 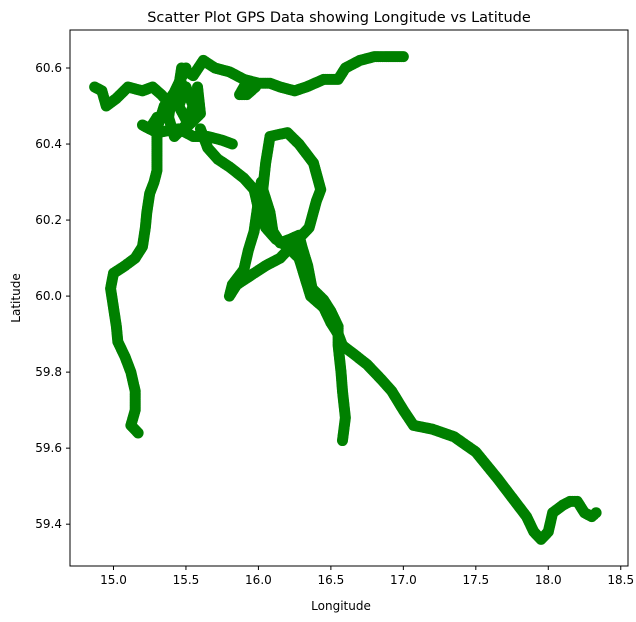 I want to click on x-axis-label: Longitude, so click(x=341, y=606).